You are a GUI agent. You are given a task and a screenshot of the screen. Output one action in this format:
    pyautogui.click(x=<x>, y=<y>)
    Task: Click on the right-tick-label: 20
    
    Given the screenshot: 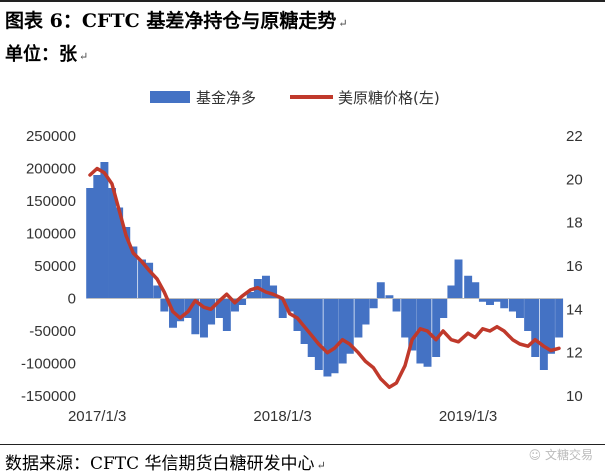 What is the action you would take?
    pyautogui.click(x=574, y=179)
    